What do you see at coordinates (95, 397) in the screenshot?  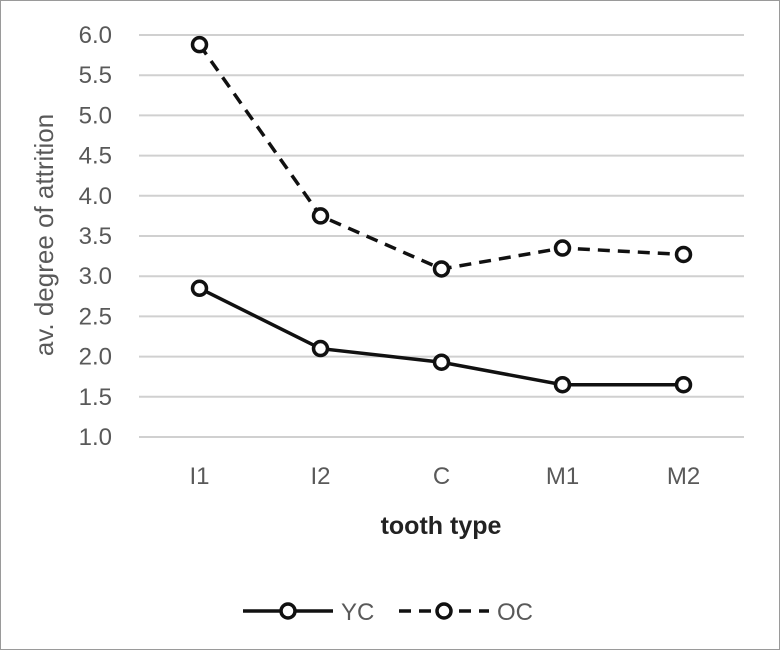 I see `y-tick-label: 1.5` at bounding box center [95, 397].